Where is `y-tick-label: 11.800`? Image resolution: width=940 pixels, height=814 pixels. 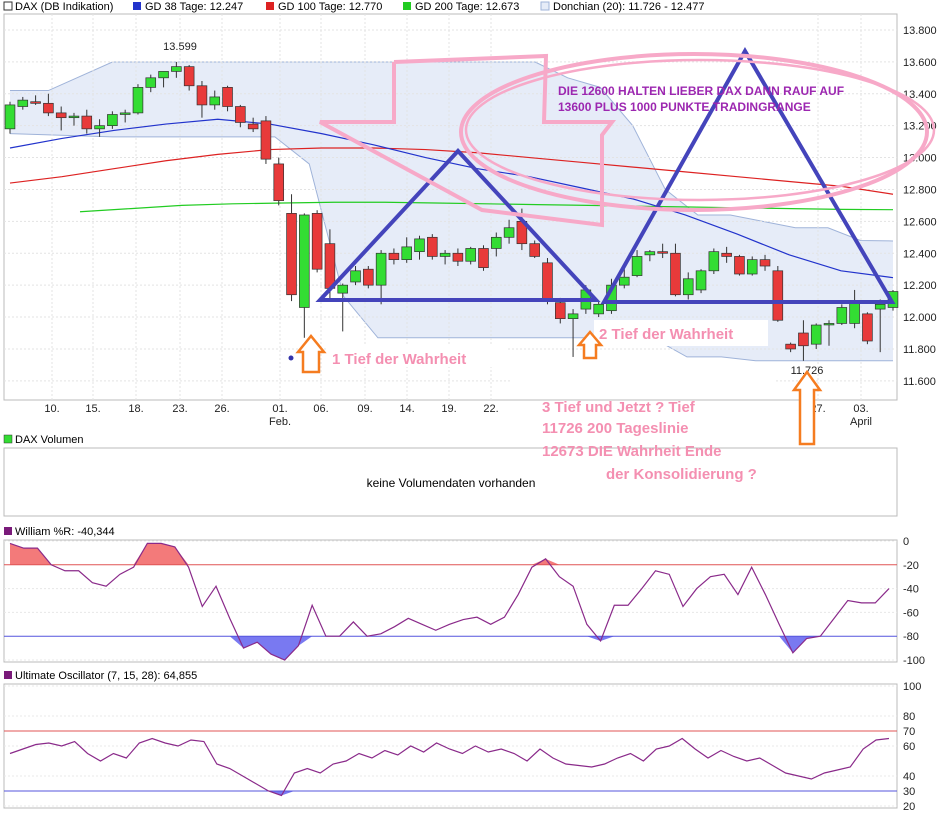
y-tick-label: 11.800 is located at coordinates (919, 350).